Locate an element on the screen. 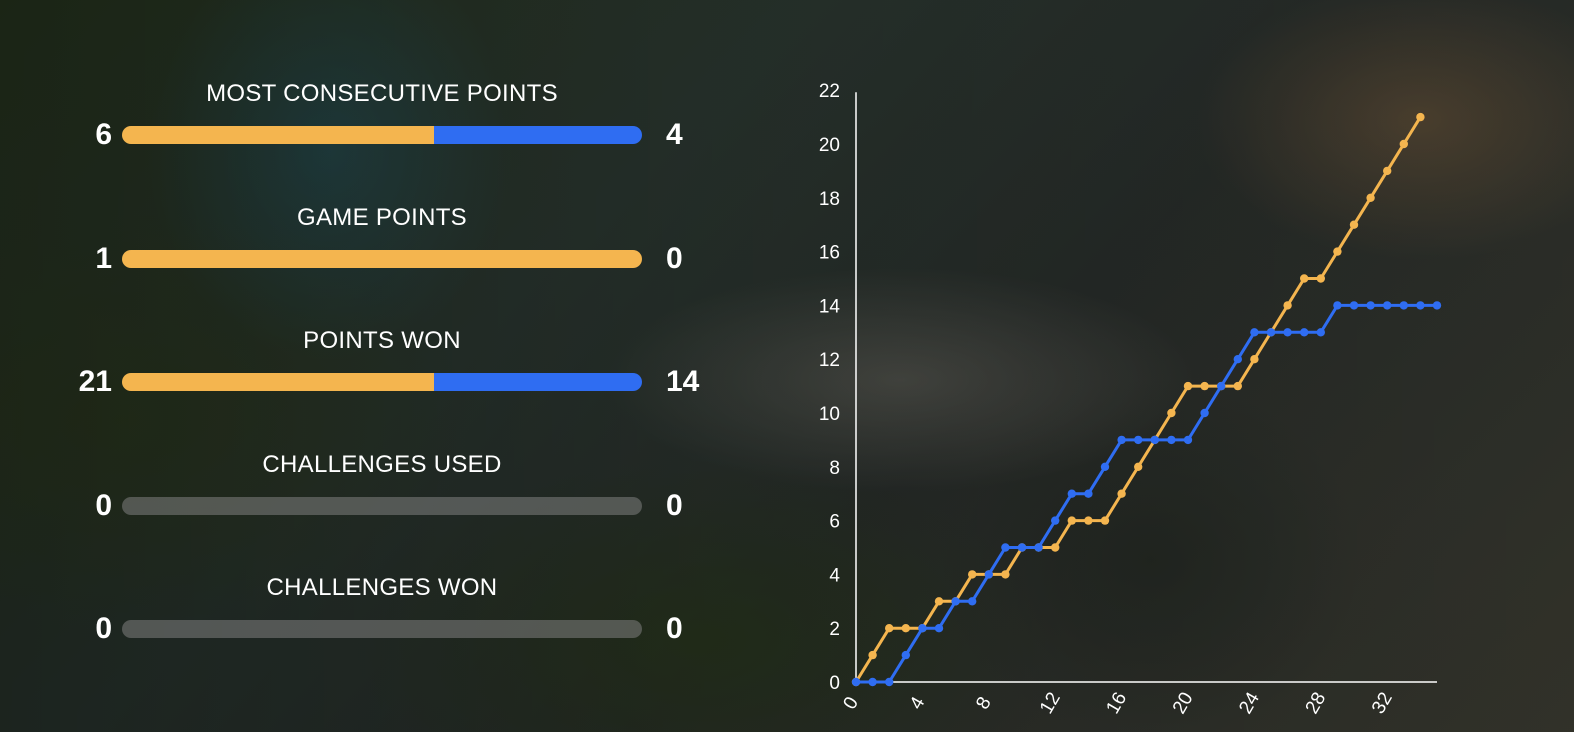 This screenshot has width=1574, height=732. x-tick-label: 32 is located at coordinates (1382, 703).